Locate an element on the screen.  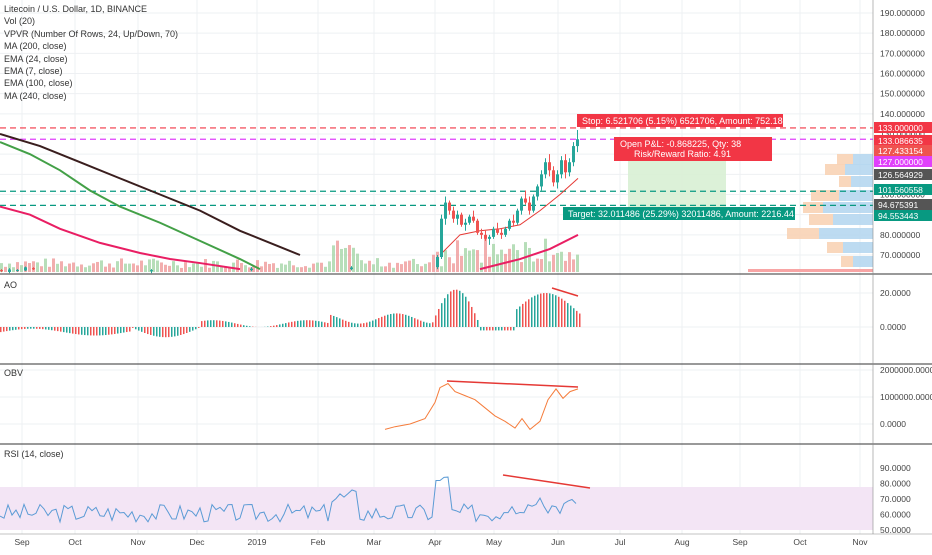
price-tick-label: 70.000000 is located at coordinates (900, 255).